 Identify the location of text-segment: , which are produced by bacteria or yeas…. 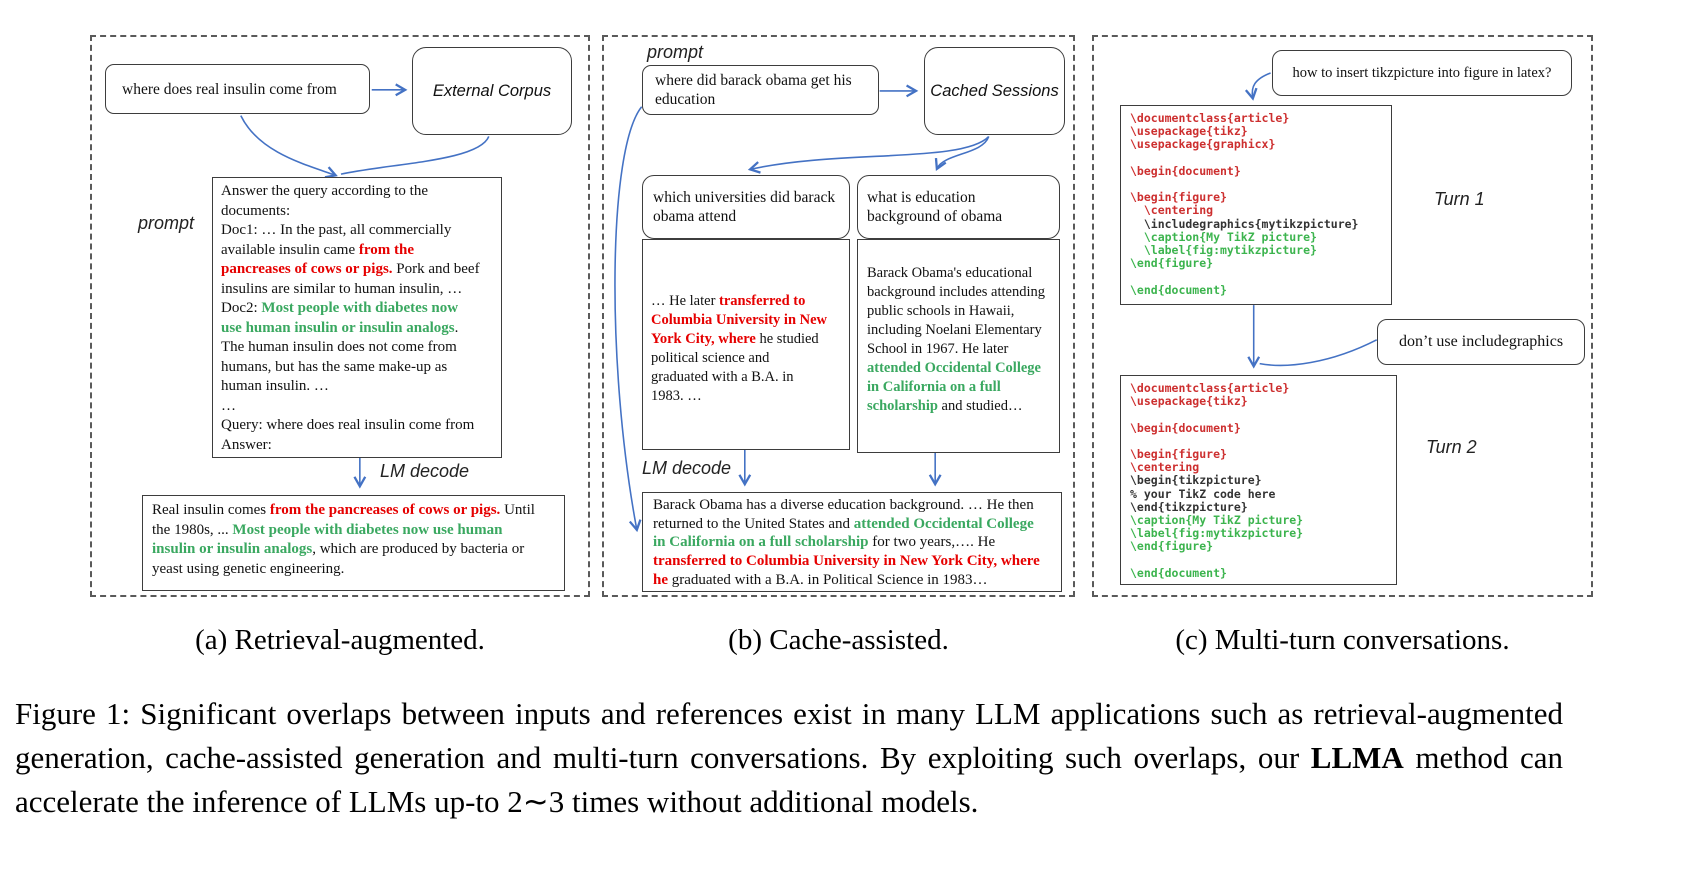
(338, 559).